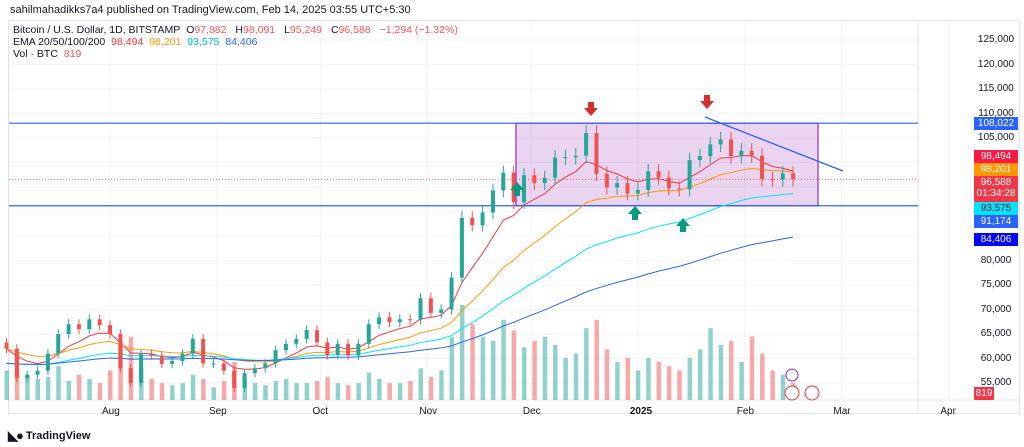 This screenshot has width=1024, height=447. I want to click on volume-label: Vol · BTC, so click(35, 54).